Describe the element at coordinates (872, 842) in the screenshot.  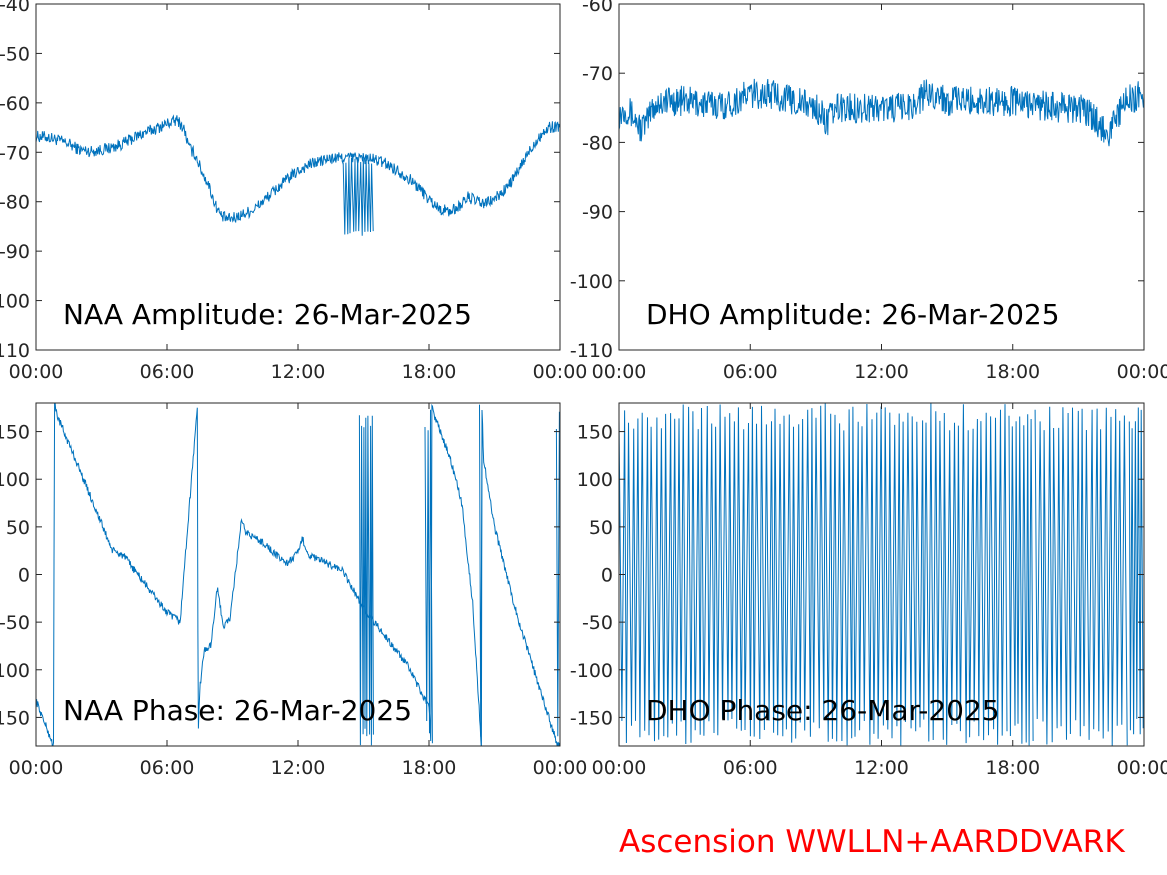
I see `station-label: Ascension WWLLN+AARDDVARK` at that location.